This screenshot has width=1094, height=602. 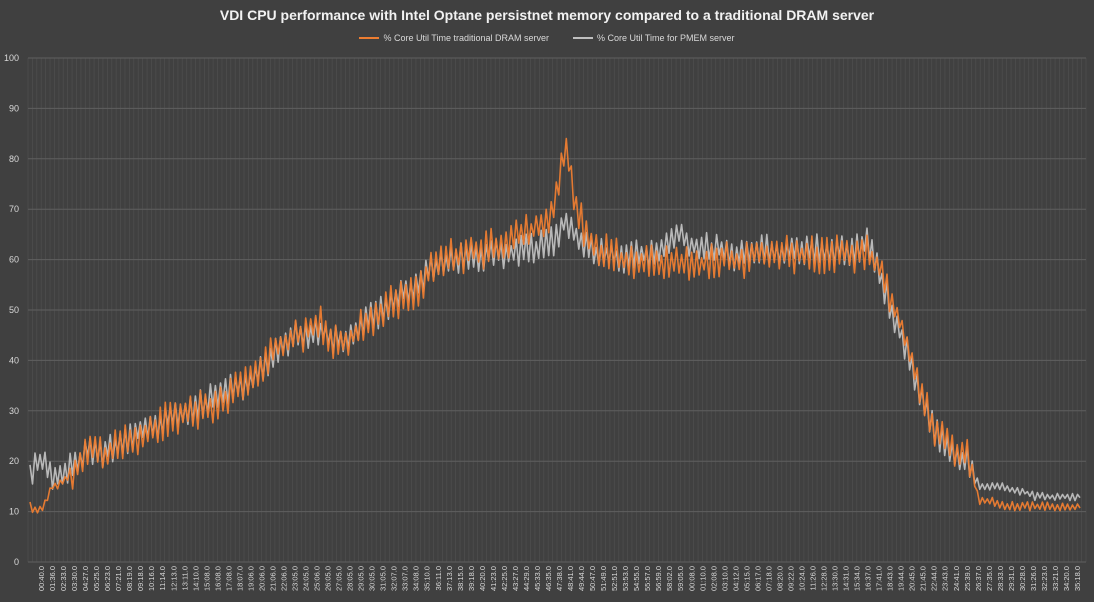 What do you see at coordinates (85, 578) in the screenshot?
I see `x-tick-label: 04:27.0` at bounding box center [85, 578].